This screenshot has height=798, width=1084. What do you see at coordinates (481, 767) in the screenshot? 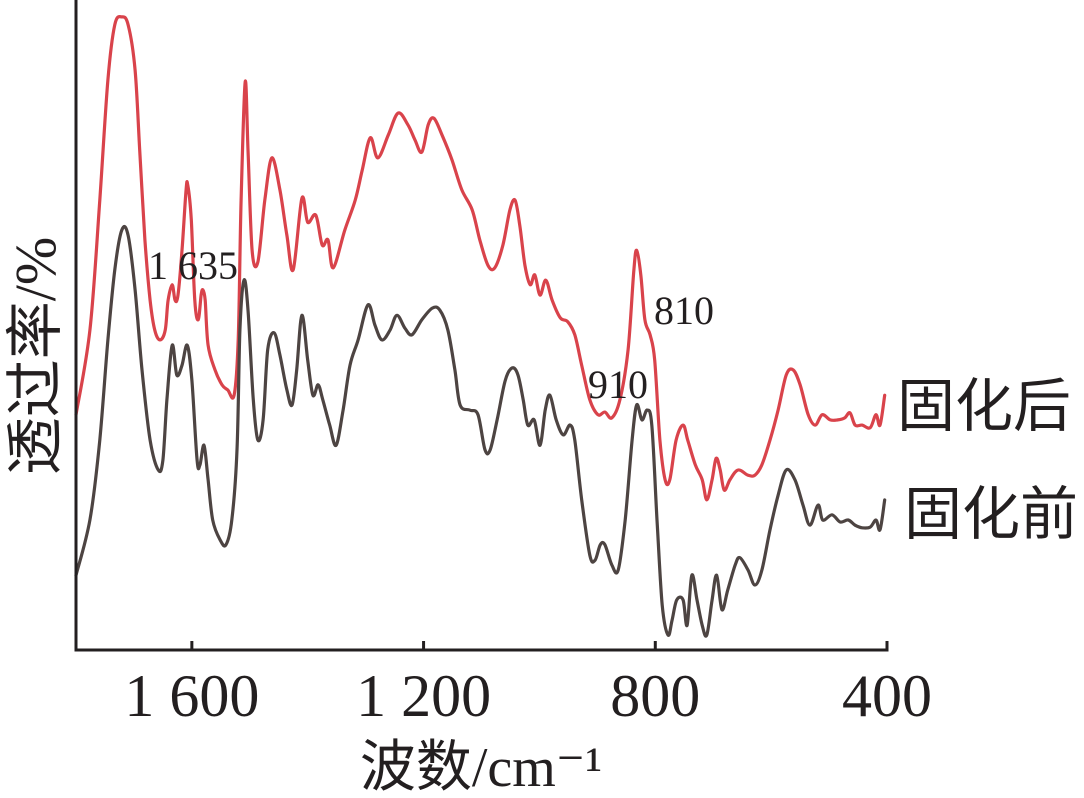
I see `x-axis-label: 波数/cm⁻¹` at bounding box center [481, 767].